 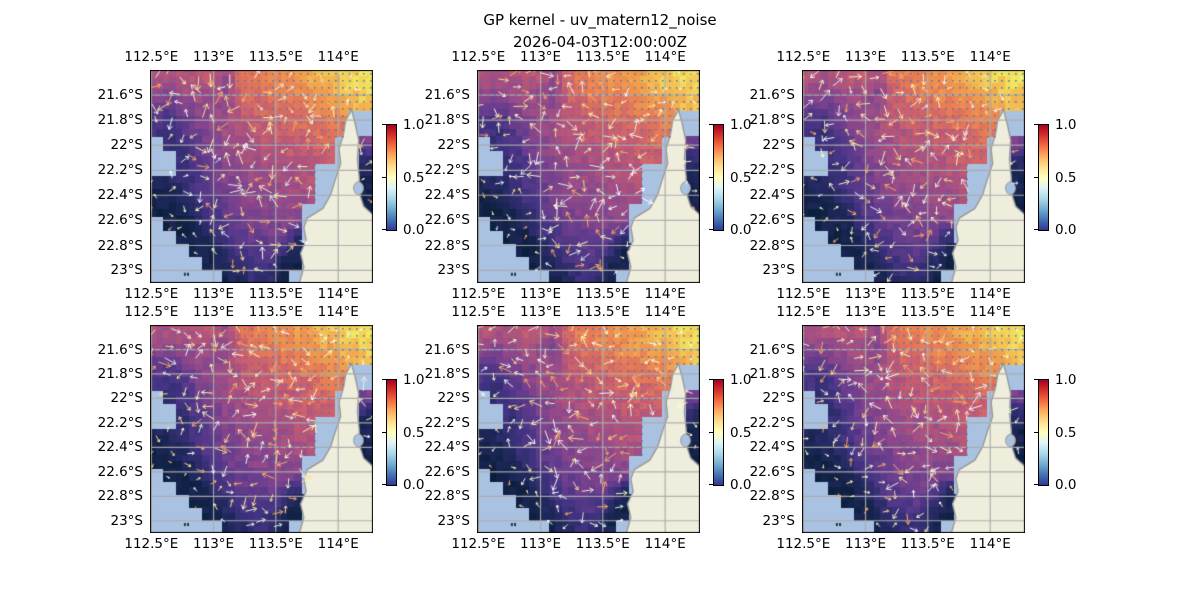 I want to click on colorbar-tick-label-0-r1c2: 1.0, so click(x=1066, y=380).